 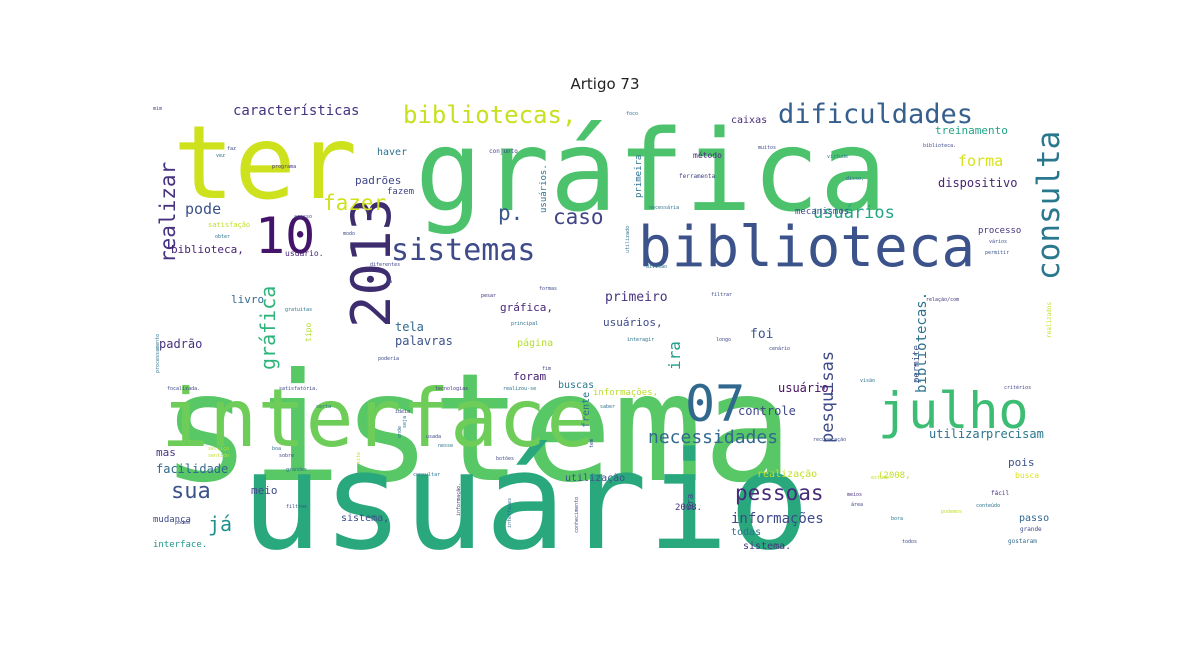 What do you see at coordinates (298, 388) in the screenshot?
I see `word-satisfatoria: satisfatória.` at bounding box center [298, 388].